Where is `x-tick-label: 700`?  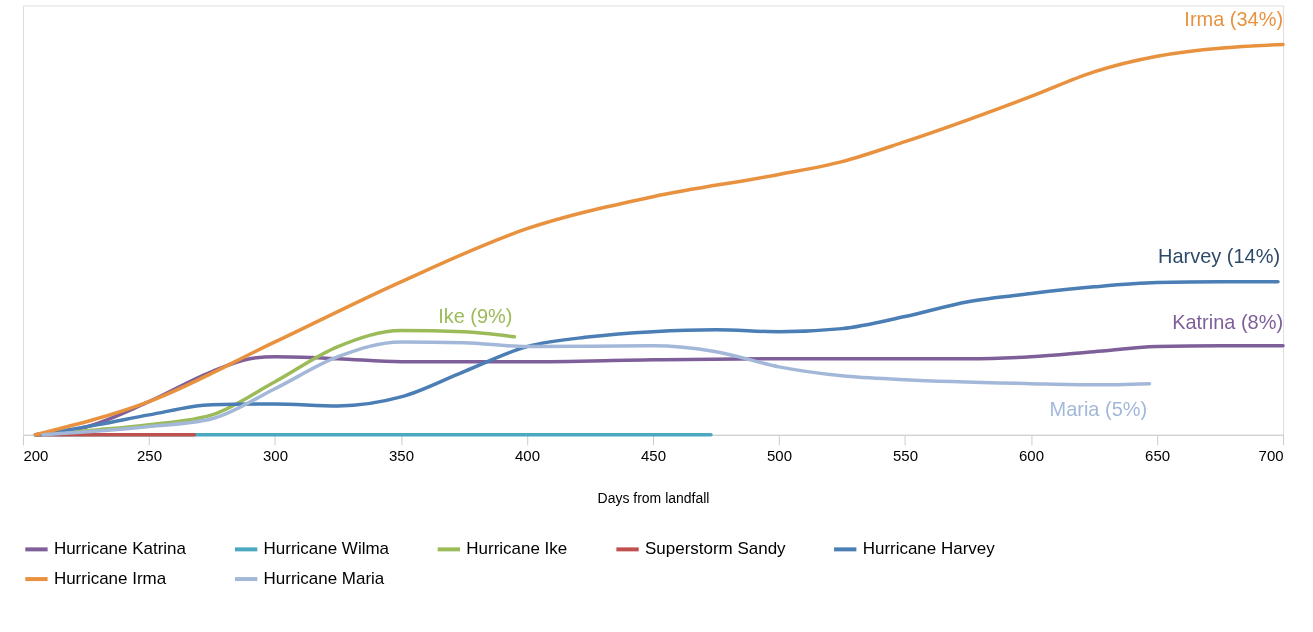 x-tick-label: 700 is located at coordinates (1271, 456).